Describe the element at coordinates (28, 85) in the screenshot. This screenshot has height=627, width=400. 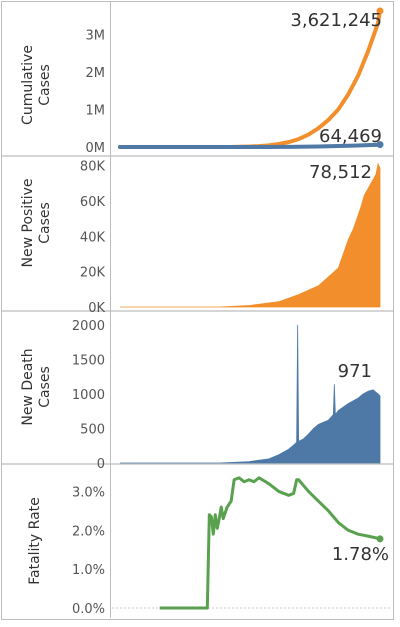
I see `y-axis-label-line: Cumulative` at that location.